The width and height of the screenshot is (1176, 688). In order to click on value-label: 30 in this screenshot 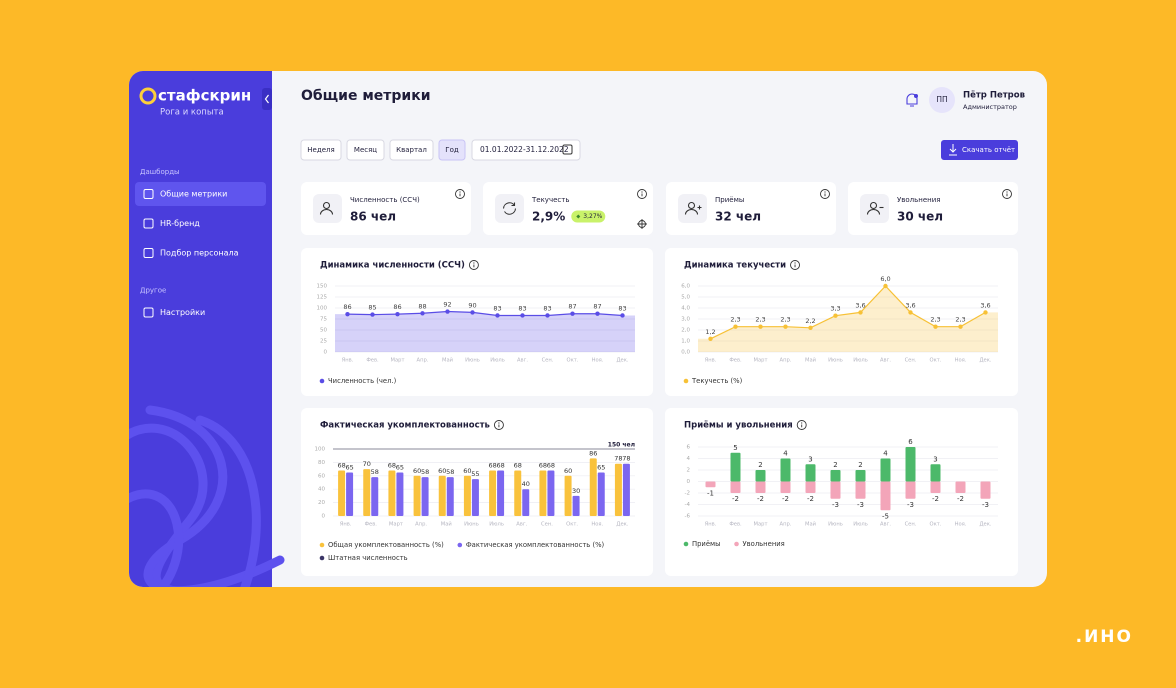, I will do `click(576, 491)`.